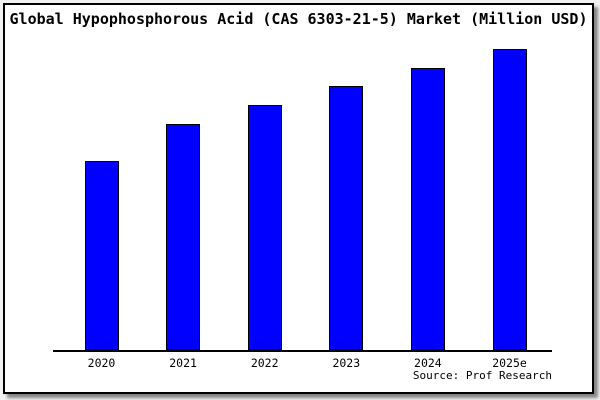 Image resolution: width=600 pixels, height=400 pixels. What do you see at coordinates (264, 363) in the screenshot?
I see `x-tick-label-2022: 2022` at bounding box center [264, 363].